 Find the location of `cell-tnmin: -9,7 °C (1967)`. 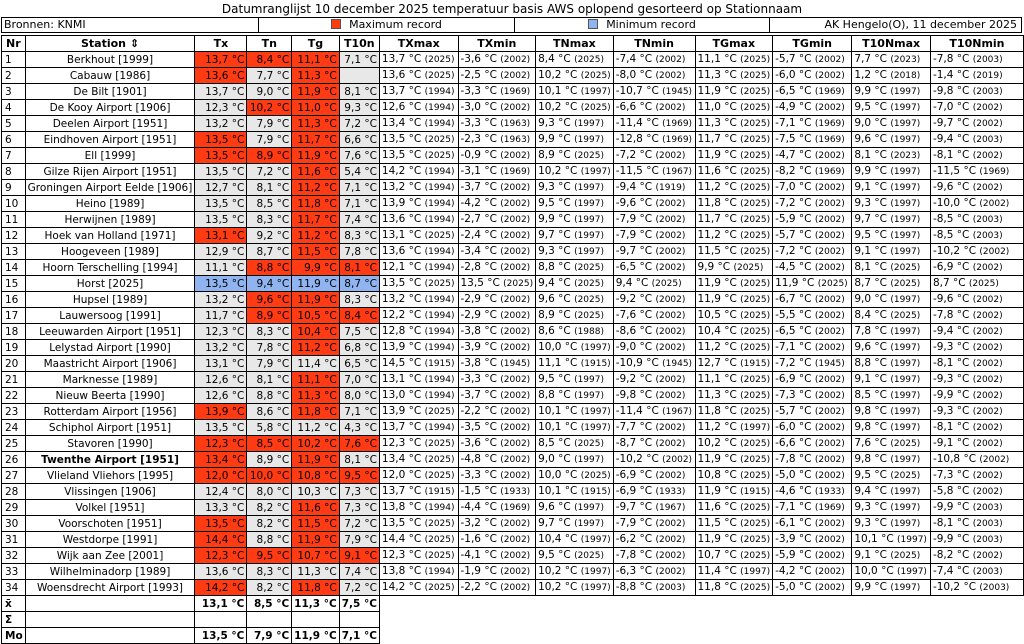

cell-tnmin: -9,7 °C (1967) is located at coordinates (654, 507).